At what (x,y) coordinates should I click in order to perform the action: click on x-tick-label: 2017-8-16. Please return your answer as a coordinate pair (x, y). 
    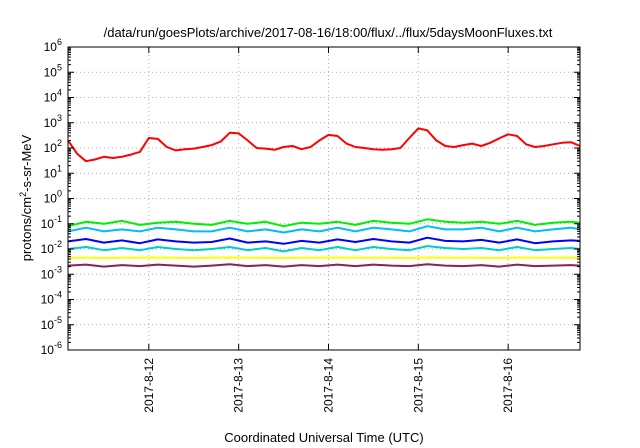
    Looking at the image, I should click on (508, 385).